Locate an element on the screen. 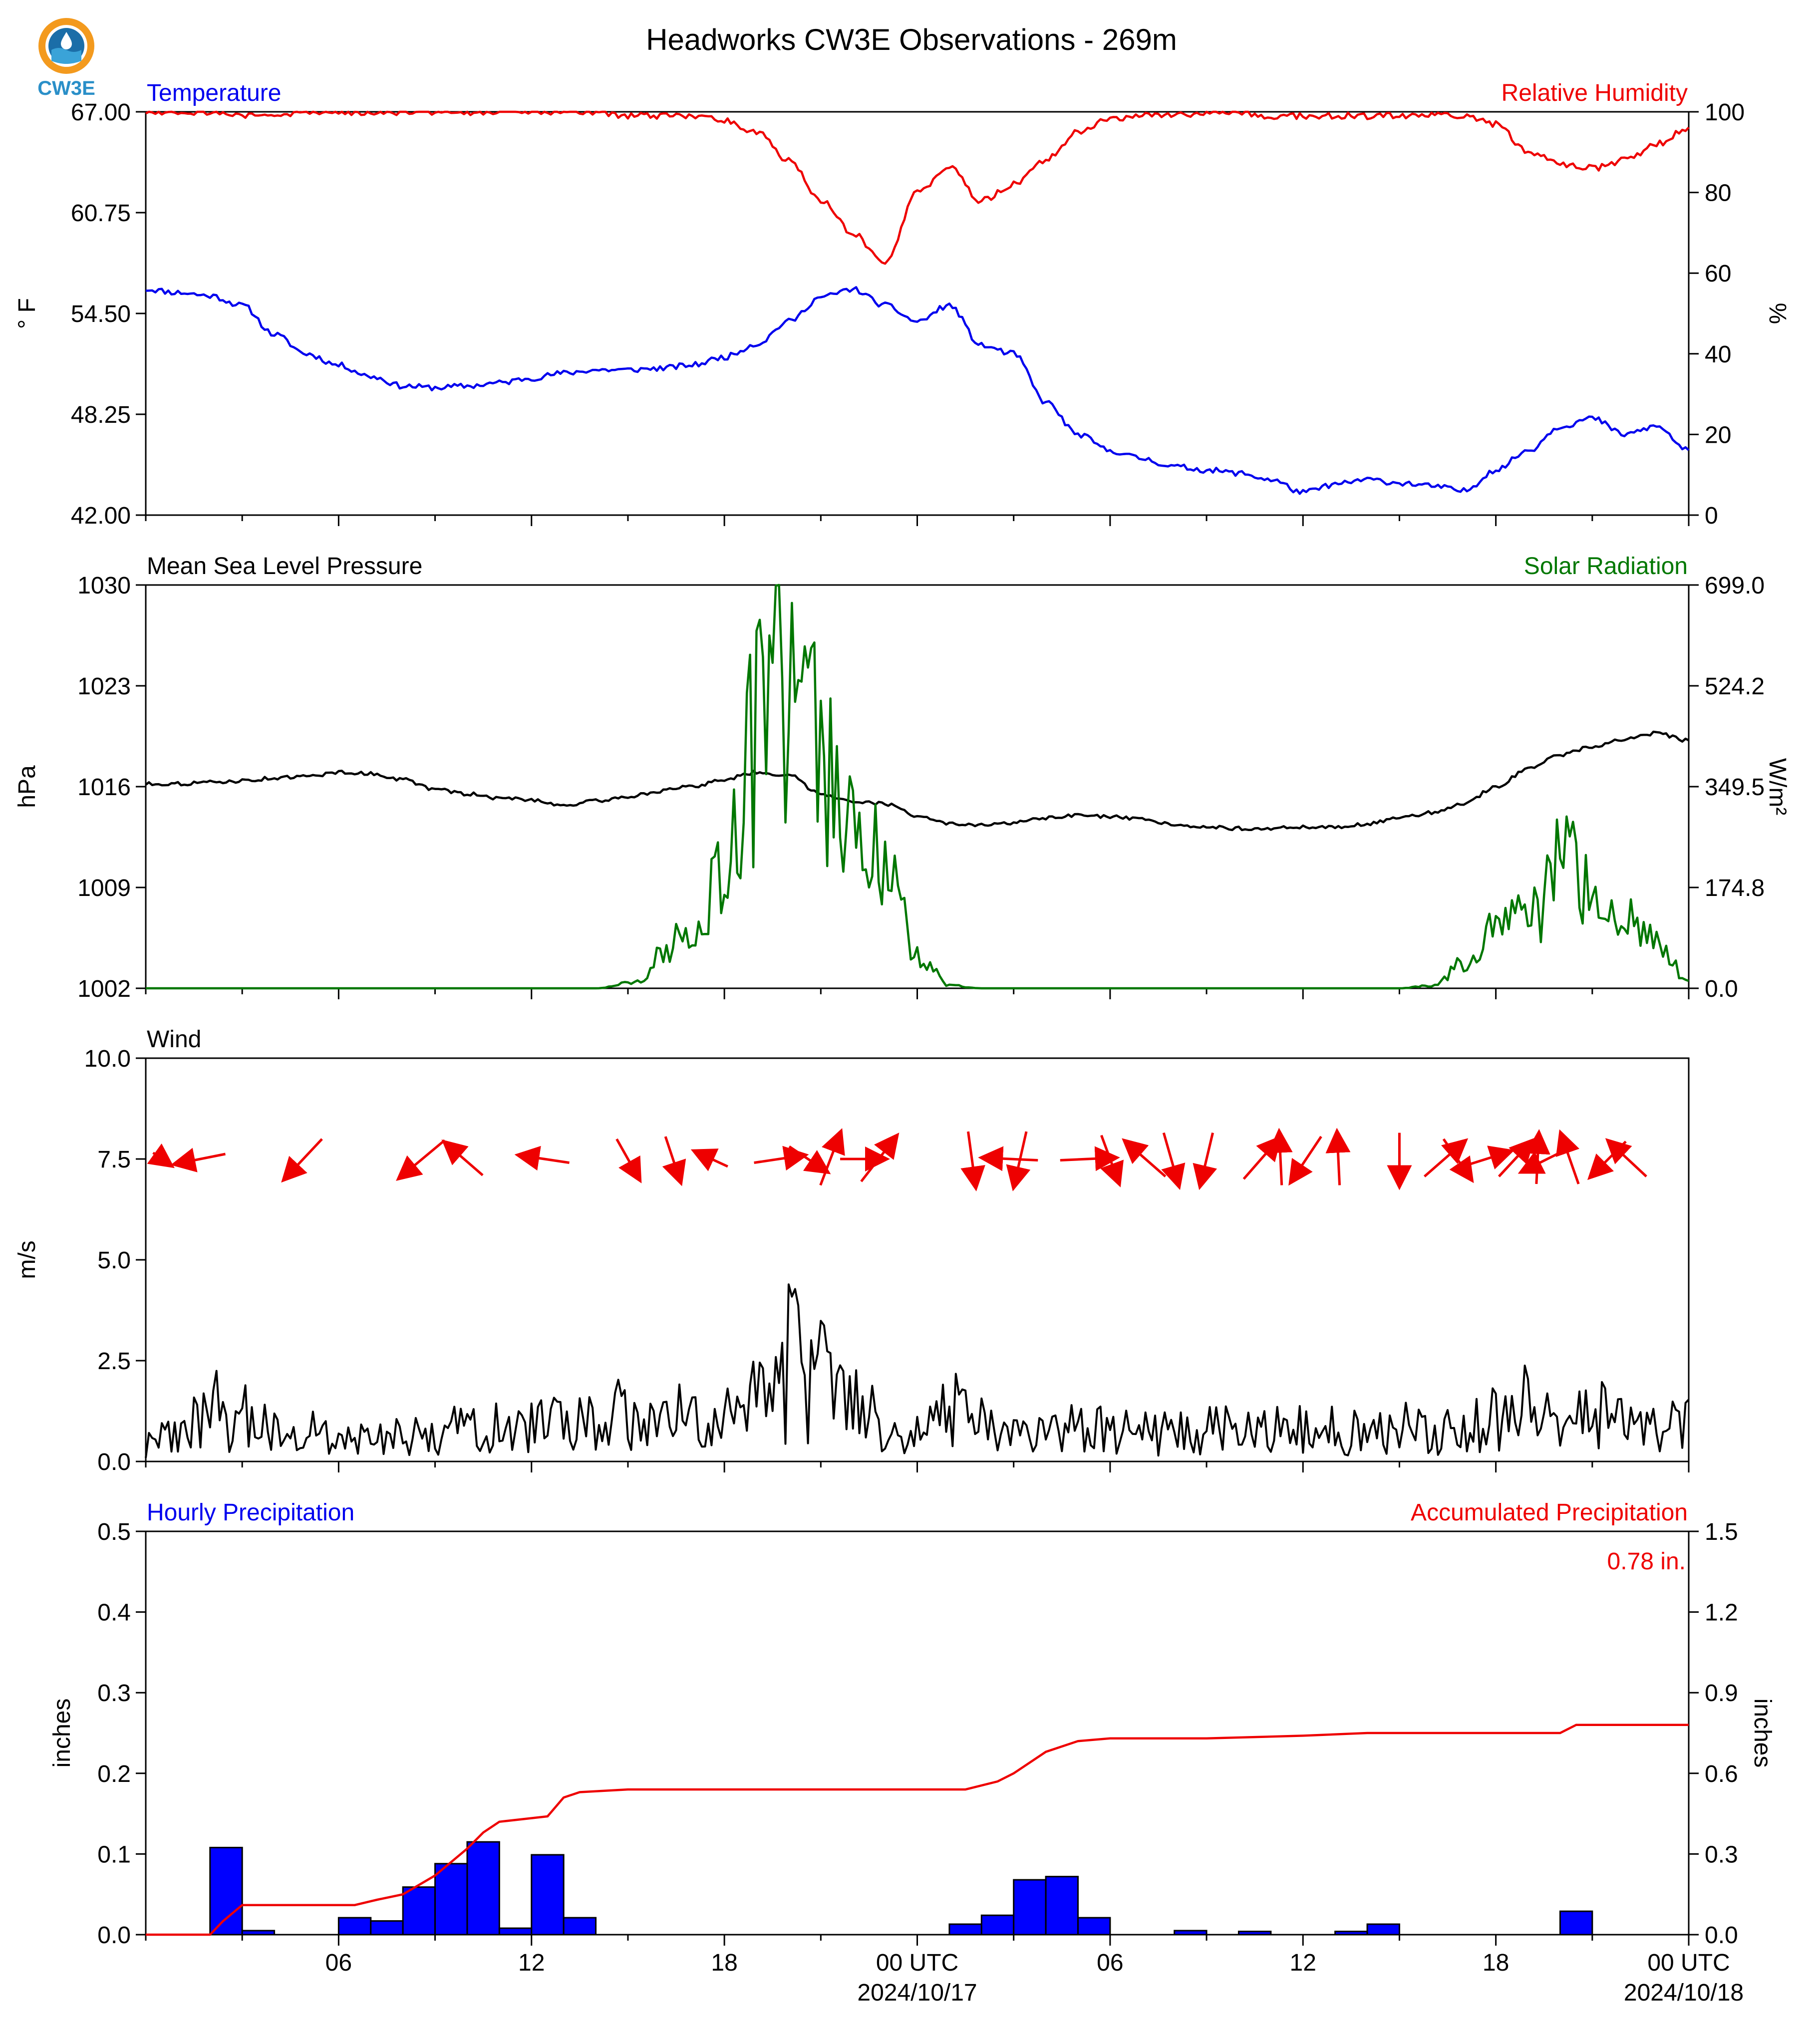 The width and height of the screenshot is (1820, 2028). y-axis-title-left: hPa is located at coordinates (27, 786).